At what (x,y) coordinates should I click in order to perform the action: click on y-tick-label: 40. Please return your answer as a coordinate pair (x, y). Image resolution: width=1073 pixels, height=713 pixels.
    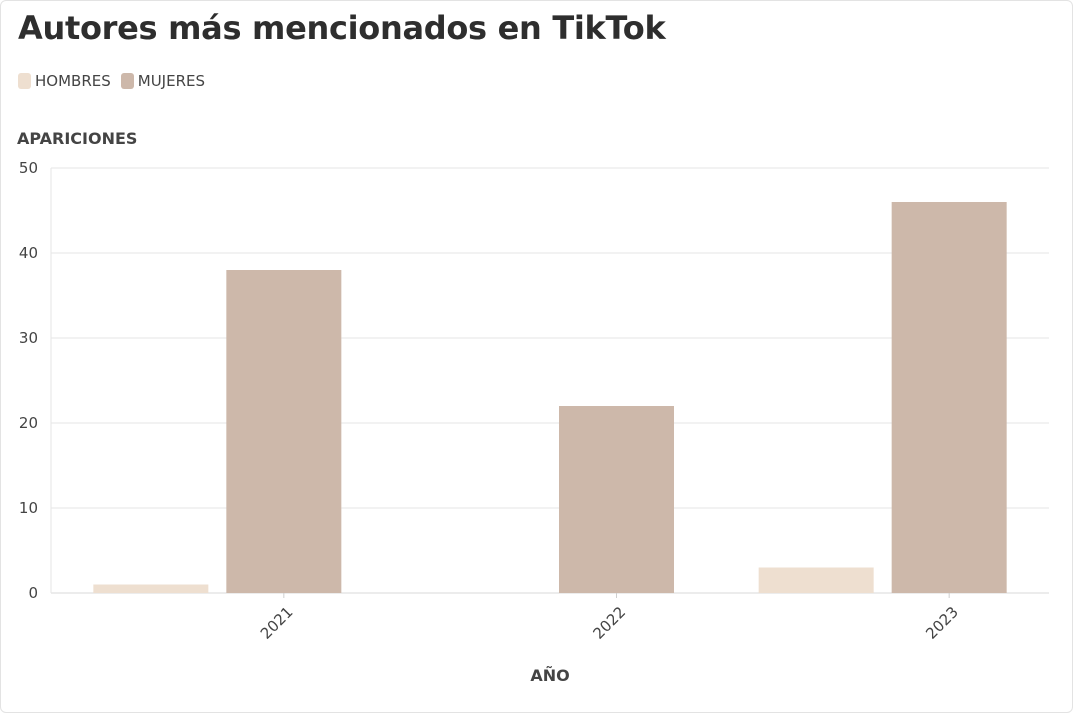
    Looking at the image, I should click on (28, 253).